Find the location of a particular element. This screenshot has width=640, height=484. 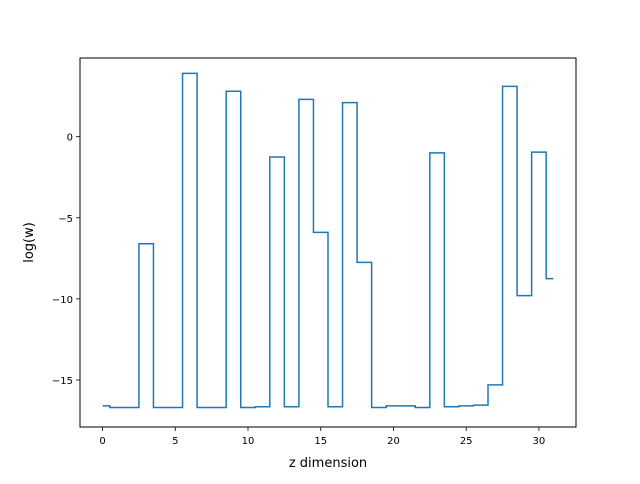

y-tick-label: −5 is located at coordinates (65, 219).